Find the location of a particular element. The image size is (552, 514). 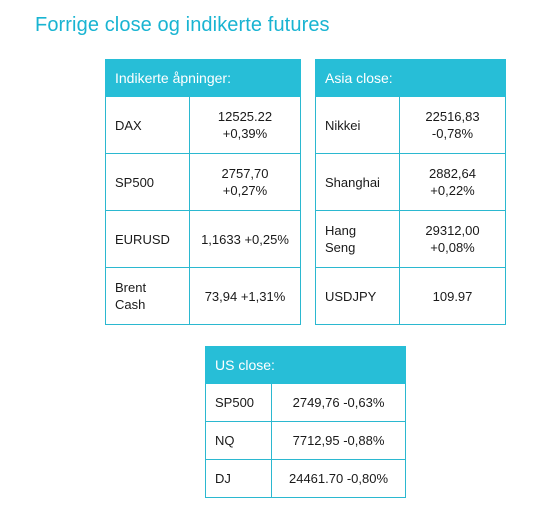

table-row: Nikkei 22516,83 -0,78% is located at coordinates (411, 125).